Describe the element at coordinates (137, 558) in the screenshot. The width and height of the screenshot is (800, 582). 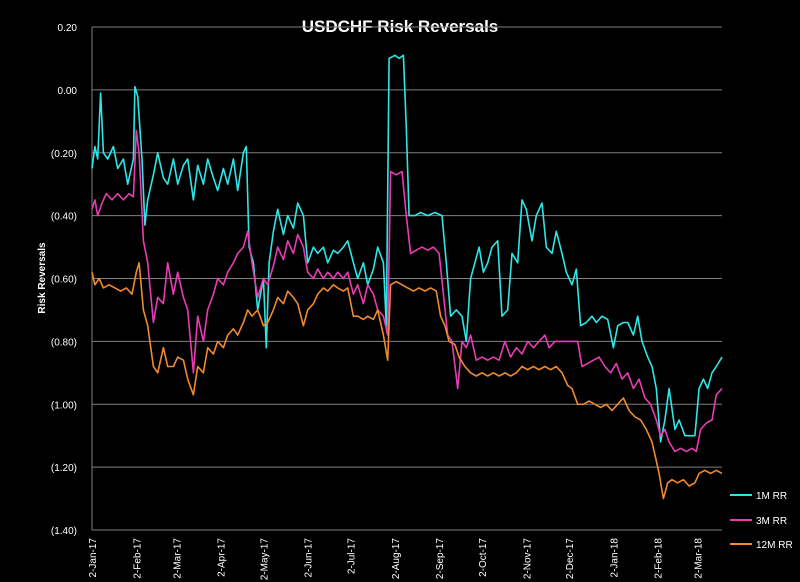
I see `x-tick-label: 2-Feb-17` at that location.